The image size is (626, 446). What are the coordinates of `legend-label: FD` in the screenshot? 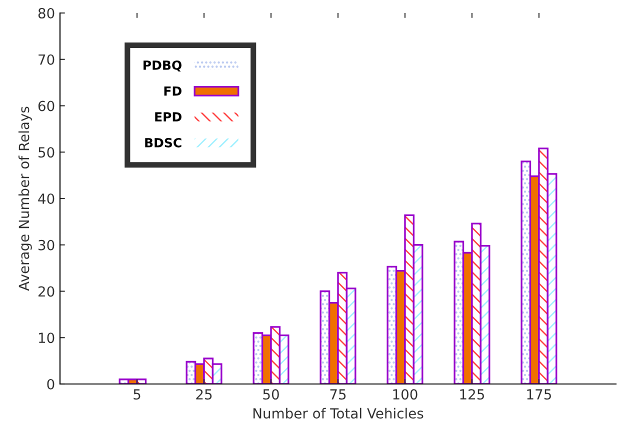 It's located at (173, 91).